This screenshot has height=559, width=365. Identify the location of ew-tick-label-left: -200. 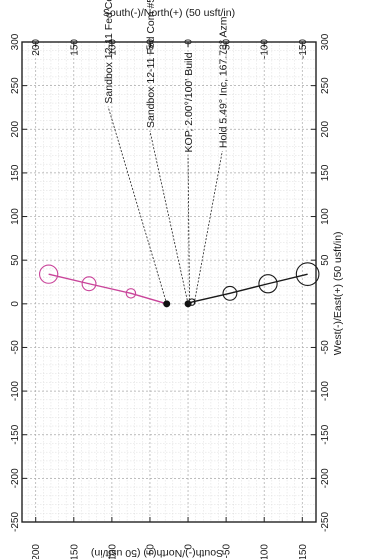
(15, 478).